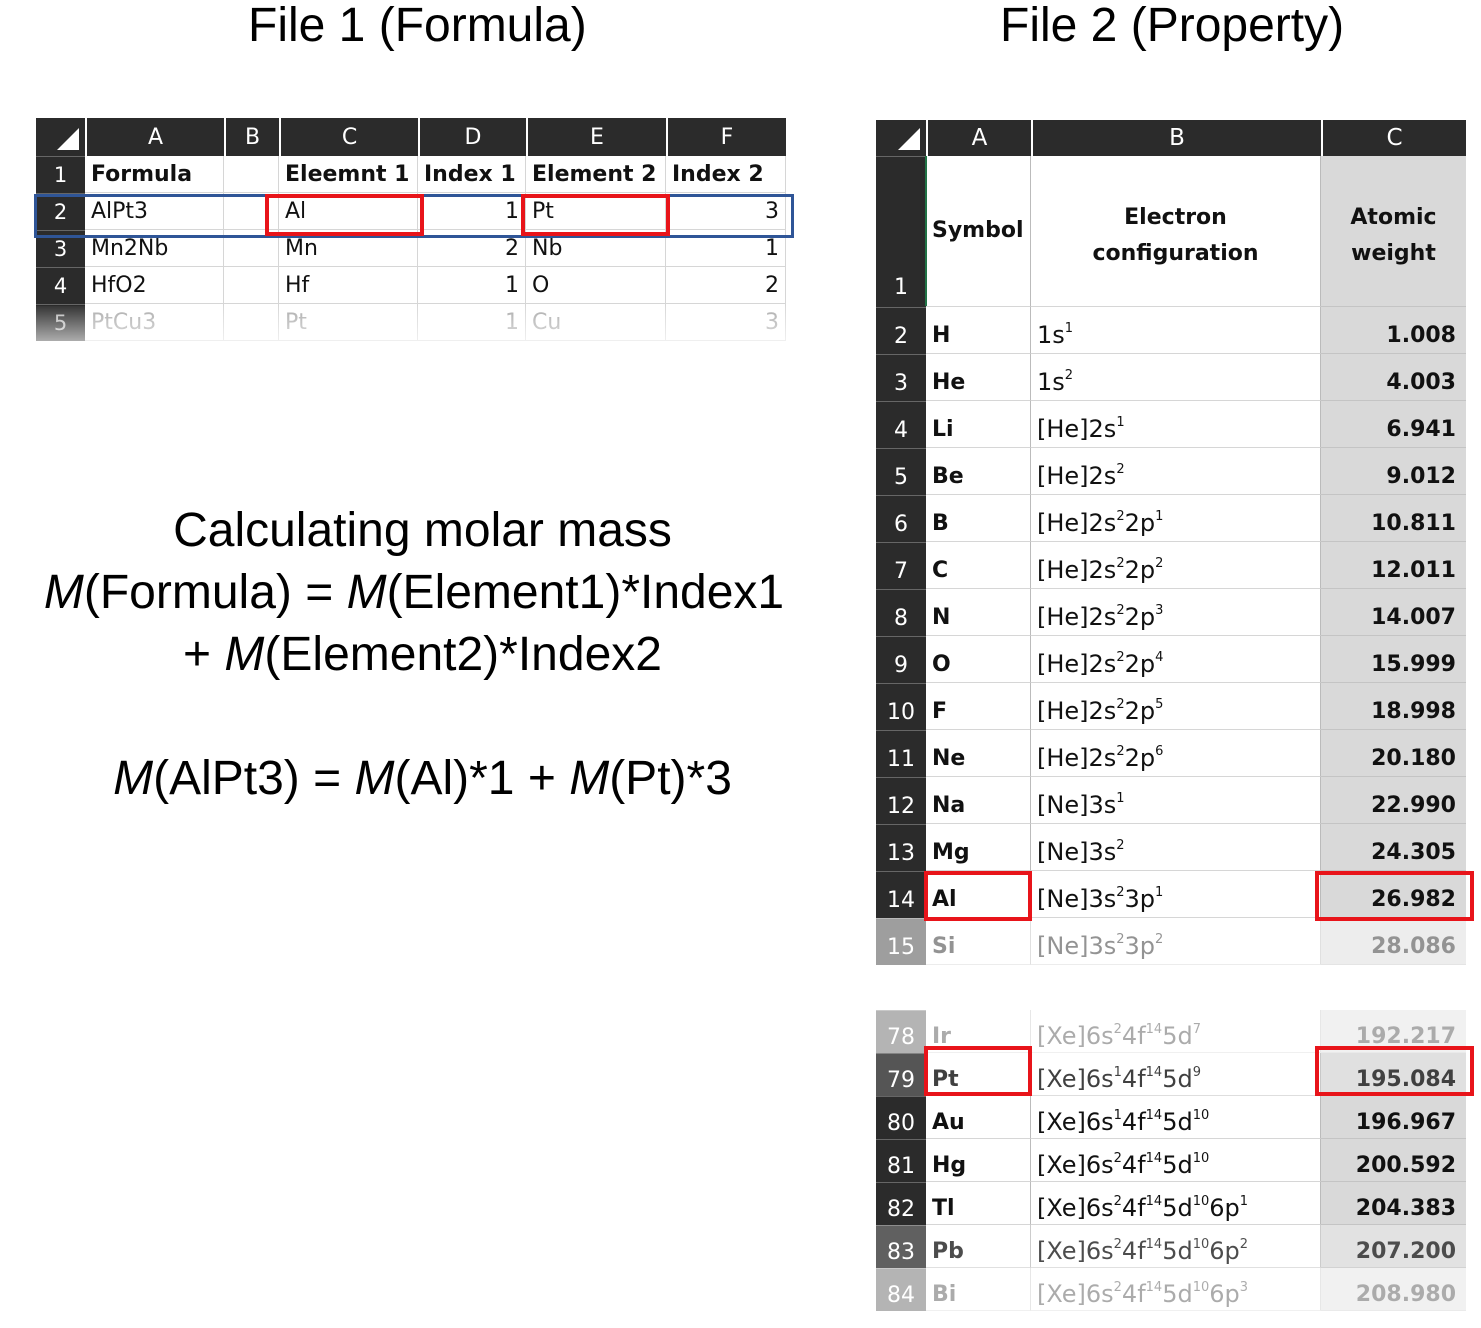  Describe the element at coordinates (596, 137) in the screenshot. I see `column-header-e: E` at that location.